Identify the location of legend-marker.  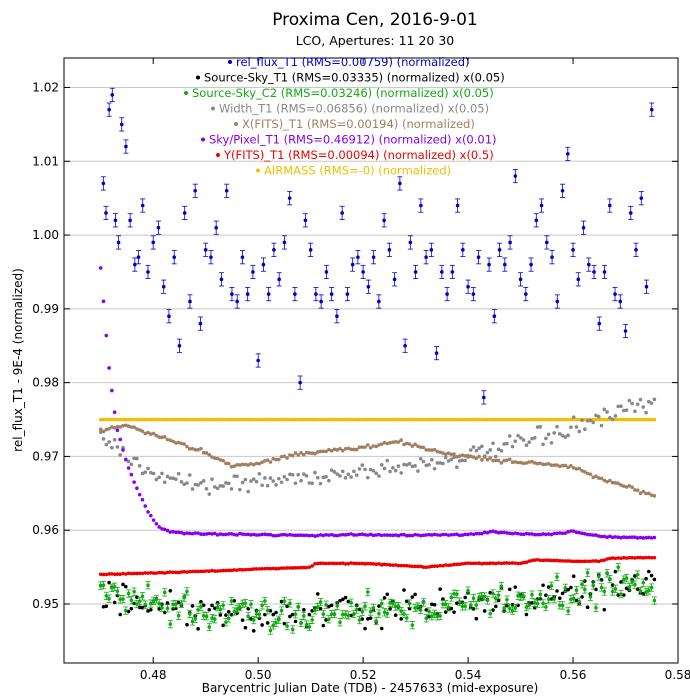
(258, 170).